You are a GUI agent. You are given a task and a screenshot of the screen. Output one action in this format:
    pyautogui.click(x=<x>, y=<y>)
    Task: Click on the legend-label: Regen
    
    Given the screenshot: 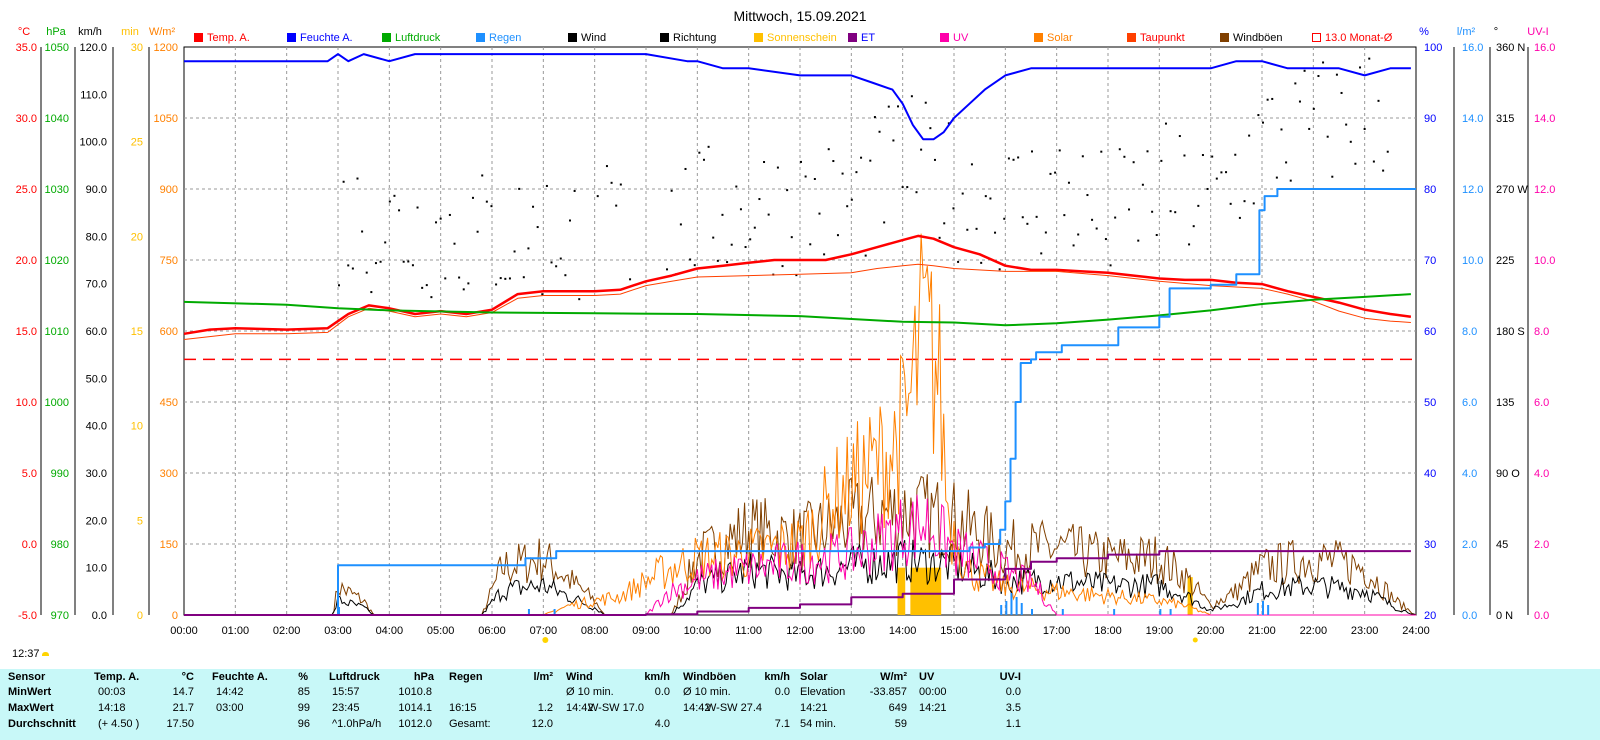 What is the action you would take?
    pyautogui.click(x=505, y=38)
    